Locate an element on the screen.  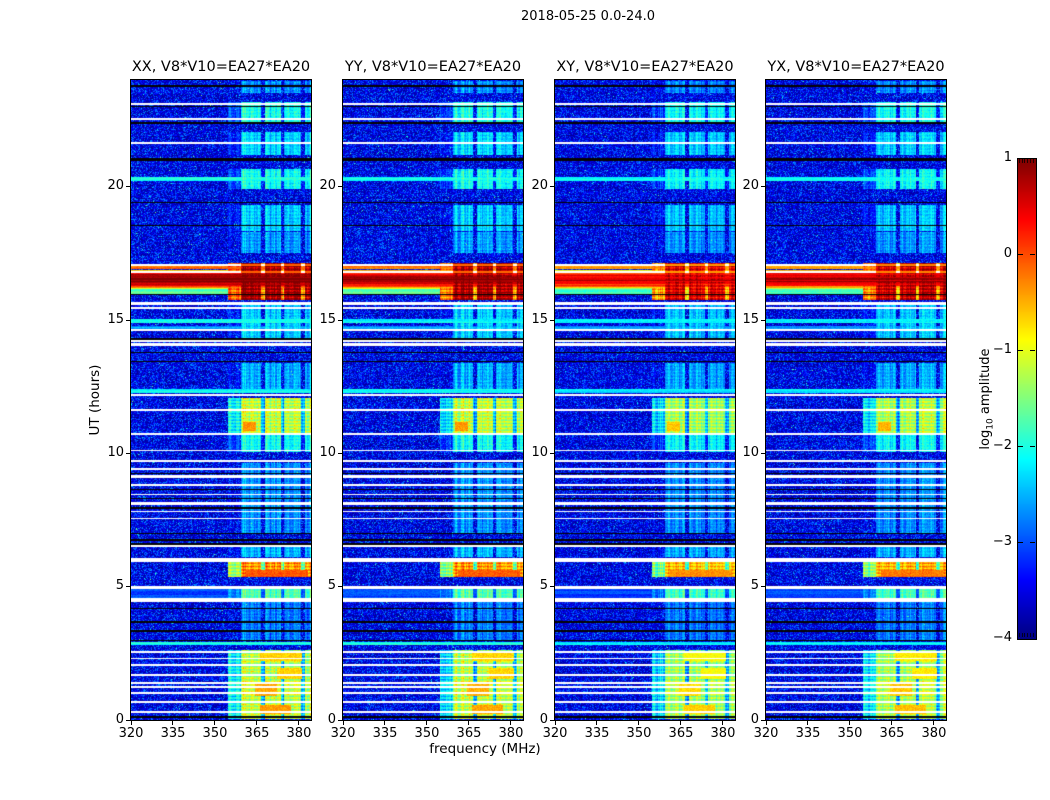
panel-title-xy: XY, V8*V10=EA27*EA20 is located at coordinates (645, 67).